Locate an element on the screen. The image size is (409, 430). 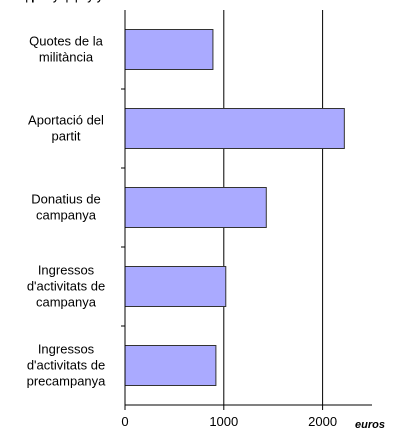
x-tick-label: 1000 is located at coordinates (223, 421).